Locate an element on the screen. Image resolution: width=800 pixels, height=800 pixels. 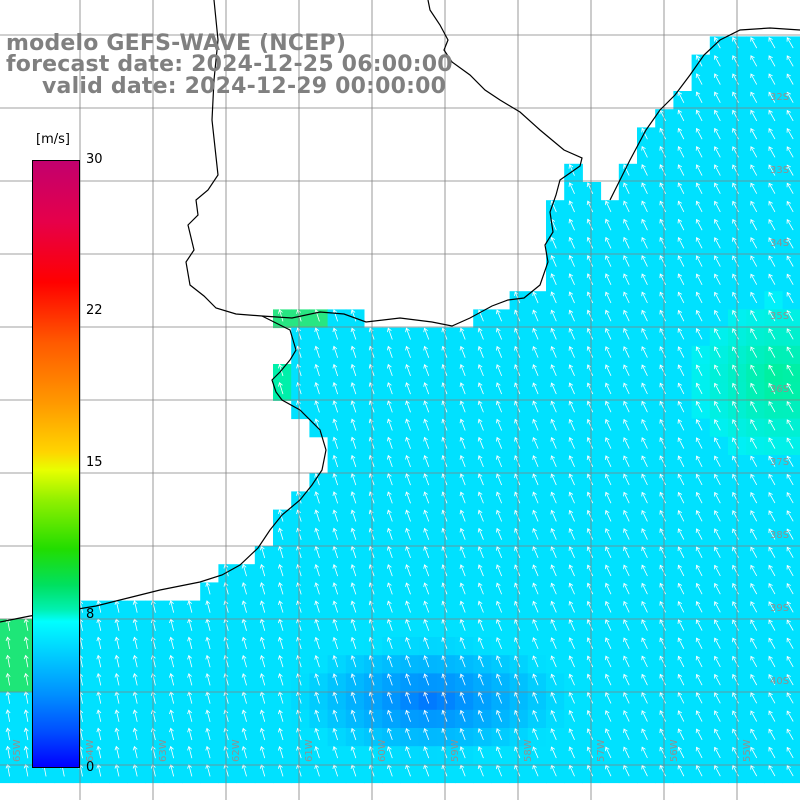
wind-cell is located at coordinates (791, 482).